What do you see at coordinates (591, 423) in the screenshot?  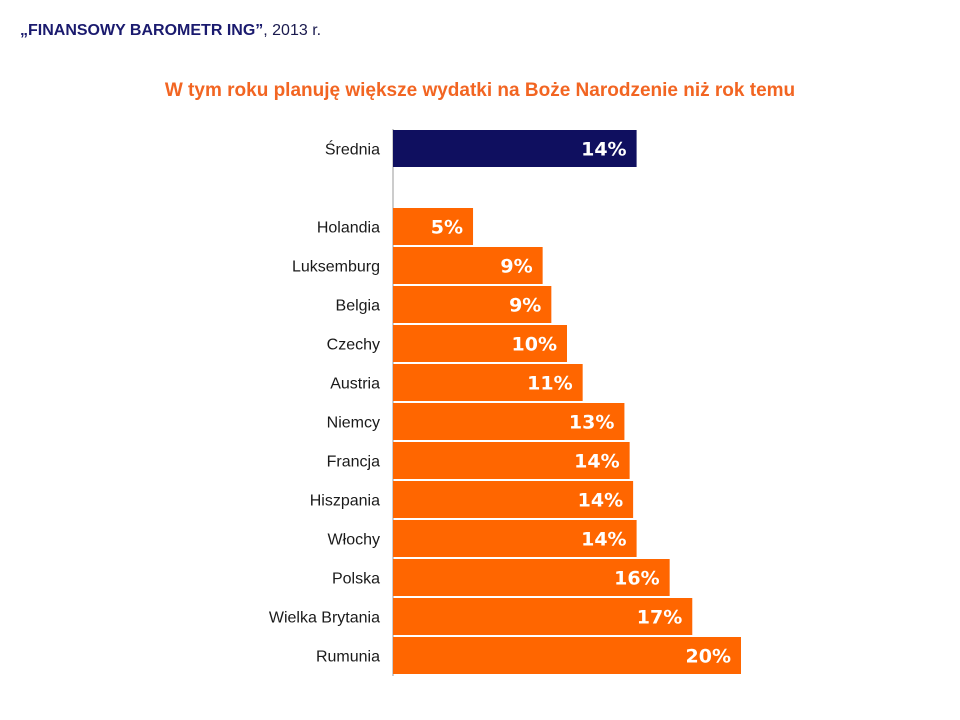 I see `value-label-niemcy: 13%` at bounding box center [591, 423].